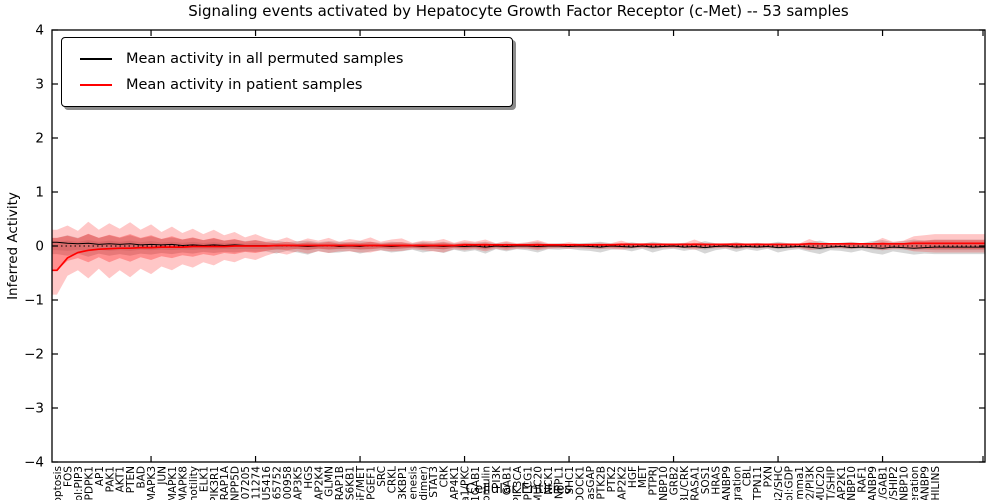 This screenshot has width=1000, height=500. What do you see at coordinates (936, 483) in the screenshot?
I see `x-tick-label: HGF/MET/CIN85/CBL/ENDOPHILINS` at bounding box center [936, 483].